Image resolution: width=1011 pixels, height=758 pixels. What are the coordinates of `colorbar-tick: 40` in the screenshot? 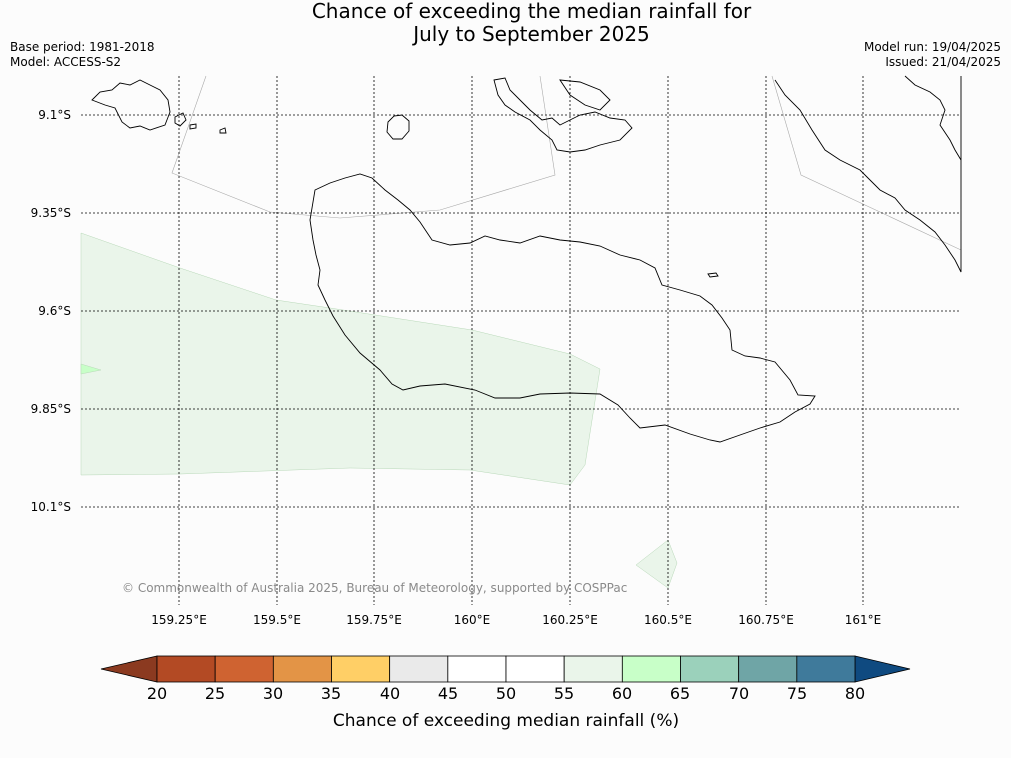 It's located at (390, 693).